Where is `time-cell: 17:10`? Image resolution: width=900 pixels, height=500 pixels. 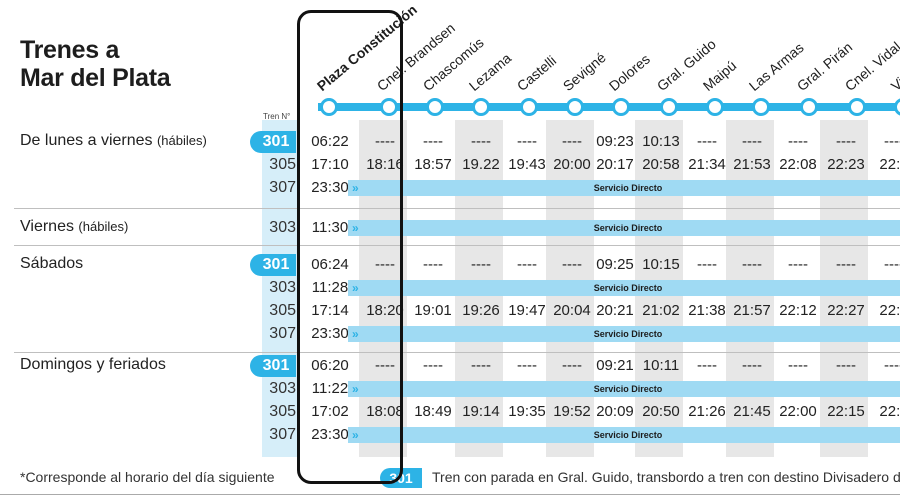
time-cell: 17:10 is located at coordinates (330, 164).